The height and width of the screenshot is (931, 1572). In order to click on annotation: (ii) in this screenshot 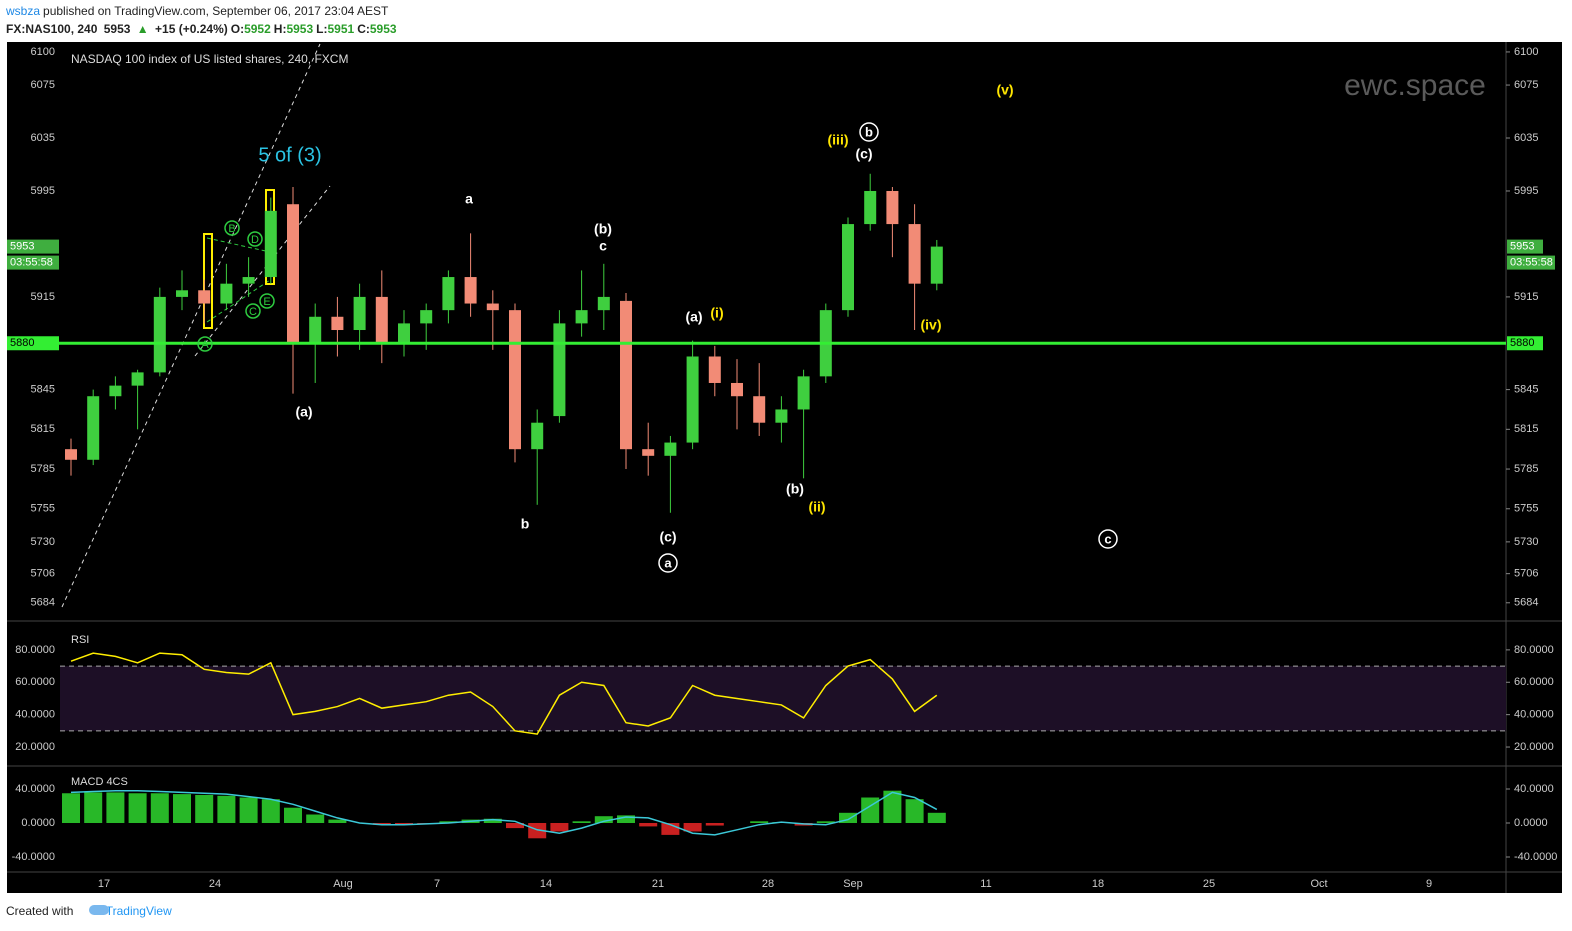, I will do `click(816, 507)`.